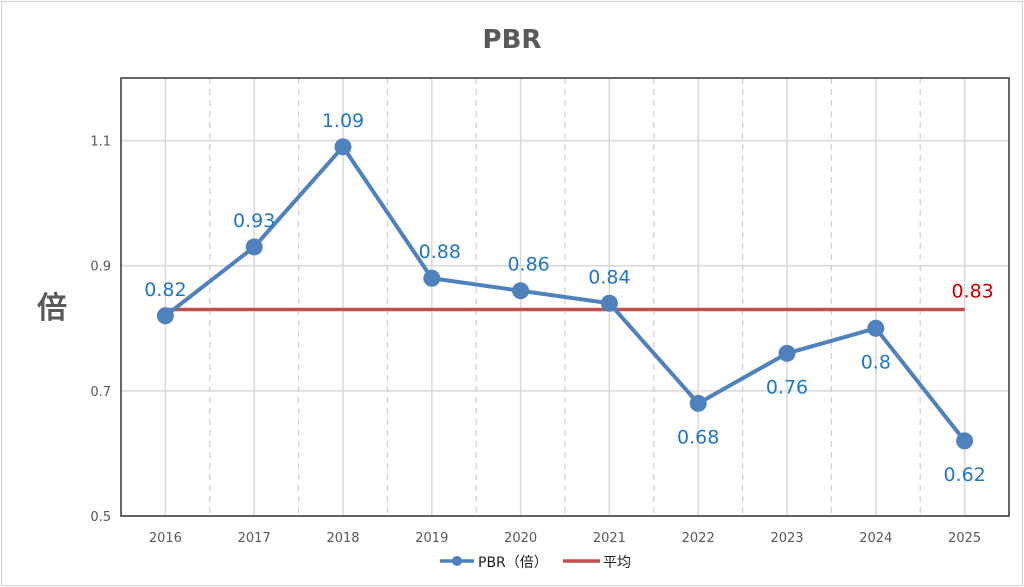 This screenshot has height=587, width=1024. Describe the element at coordinates (964, 475) in the screenshot. I see `pbr-data-label: 0.62` at that location.